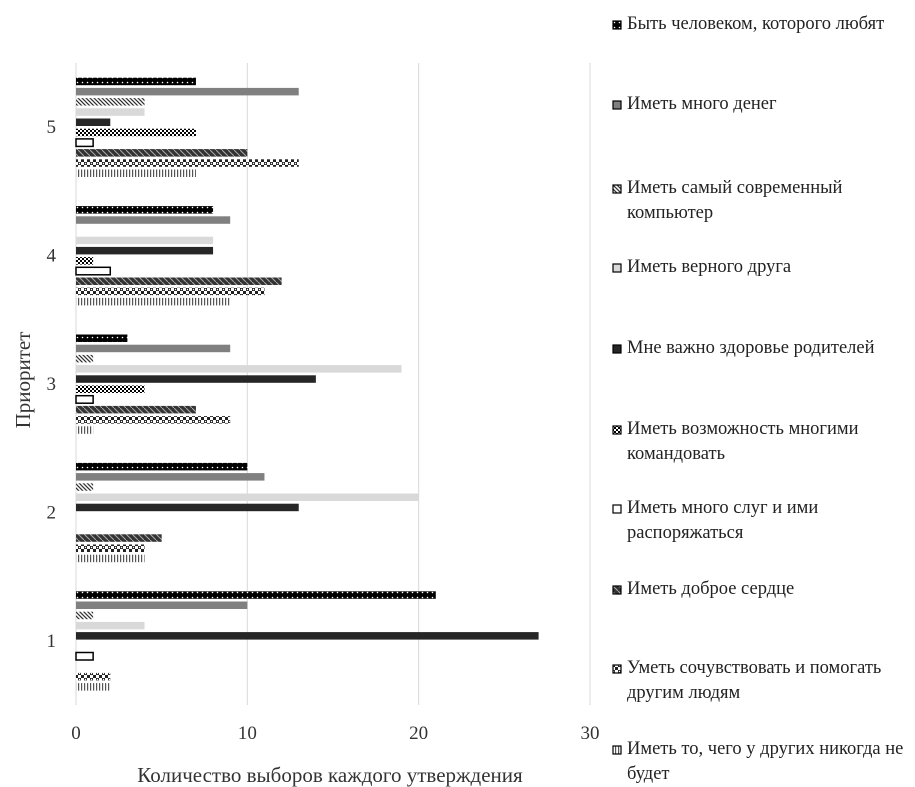 This screenshot has height=787, width=915. What do you see at coordinates (702, 104) in the screenshot?
I see `legend-label: Иметь много денег` at bounding box center [702, 104].